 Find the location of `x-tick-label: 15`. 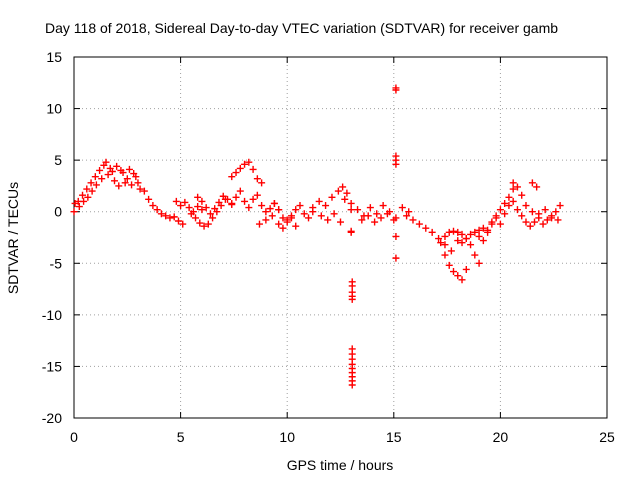

x-tick-label: 15 is located at coordinates (394, 437).